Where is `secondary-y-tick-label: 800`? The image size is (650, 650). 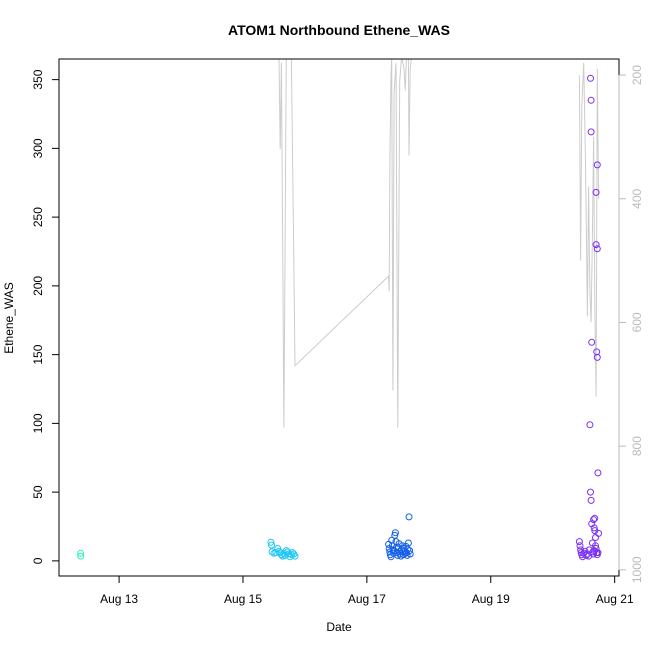 secondary-y-tick-label: 800 is located at coordinates (637, 446).